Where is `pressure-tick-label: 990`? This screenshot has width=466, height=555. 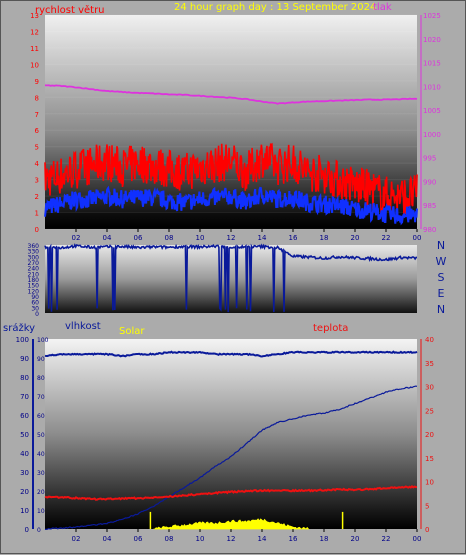
pressure-tick-label: 990 is located at coordinates (429, 182).